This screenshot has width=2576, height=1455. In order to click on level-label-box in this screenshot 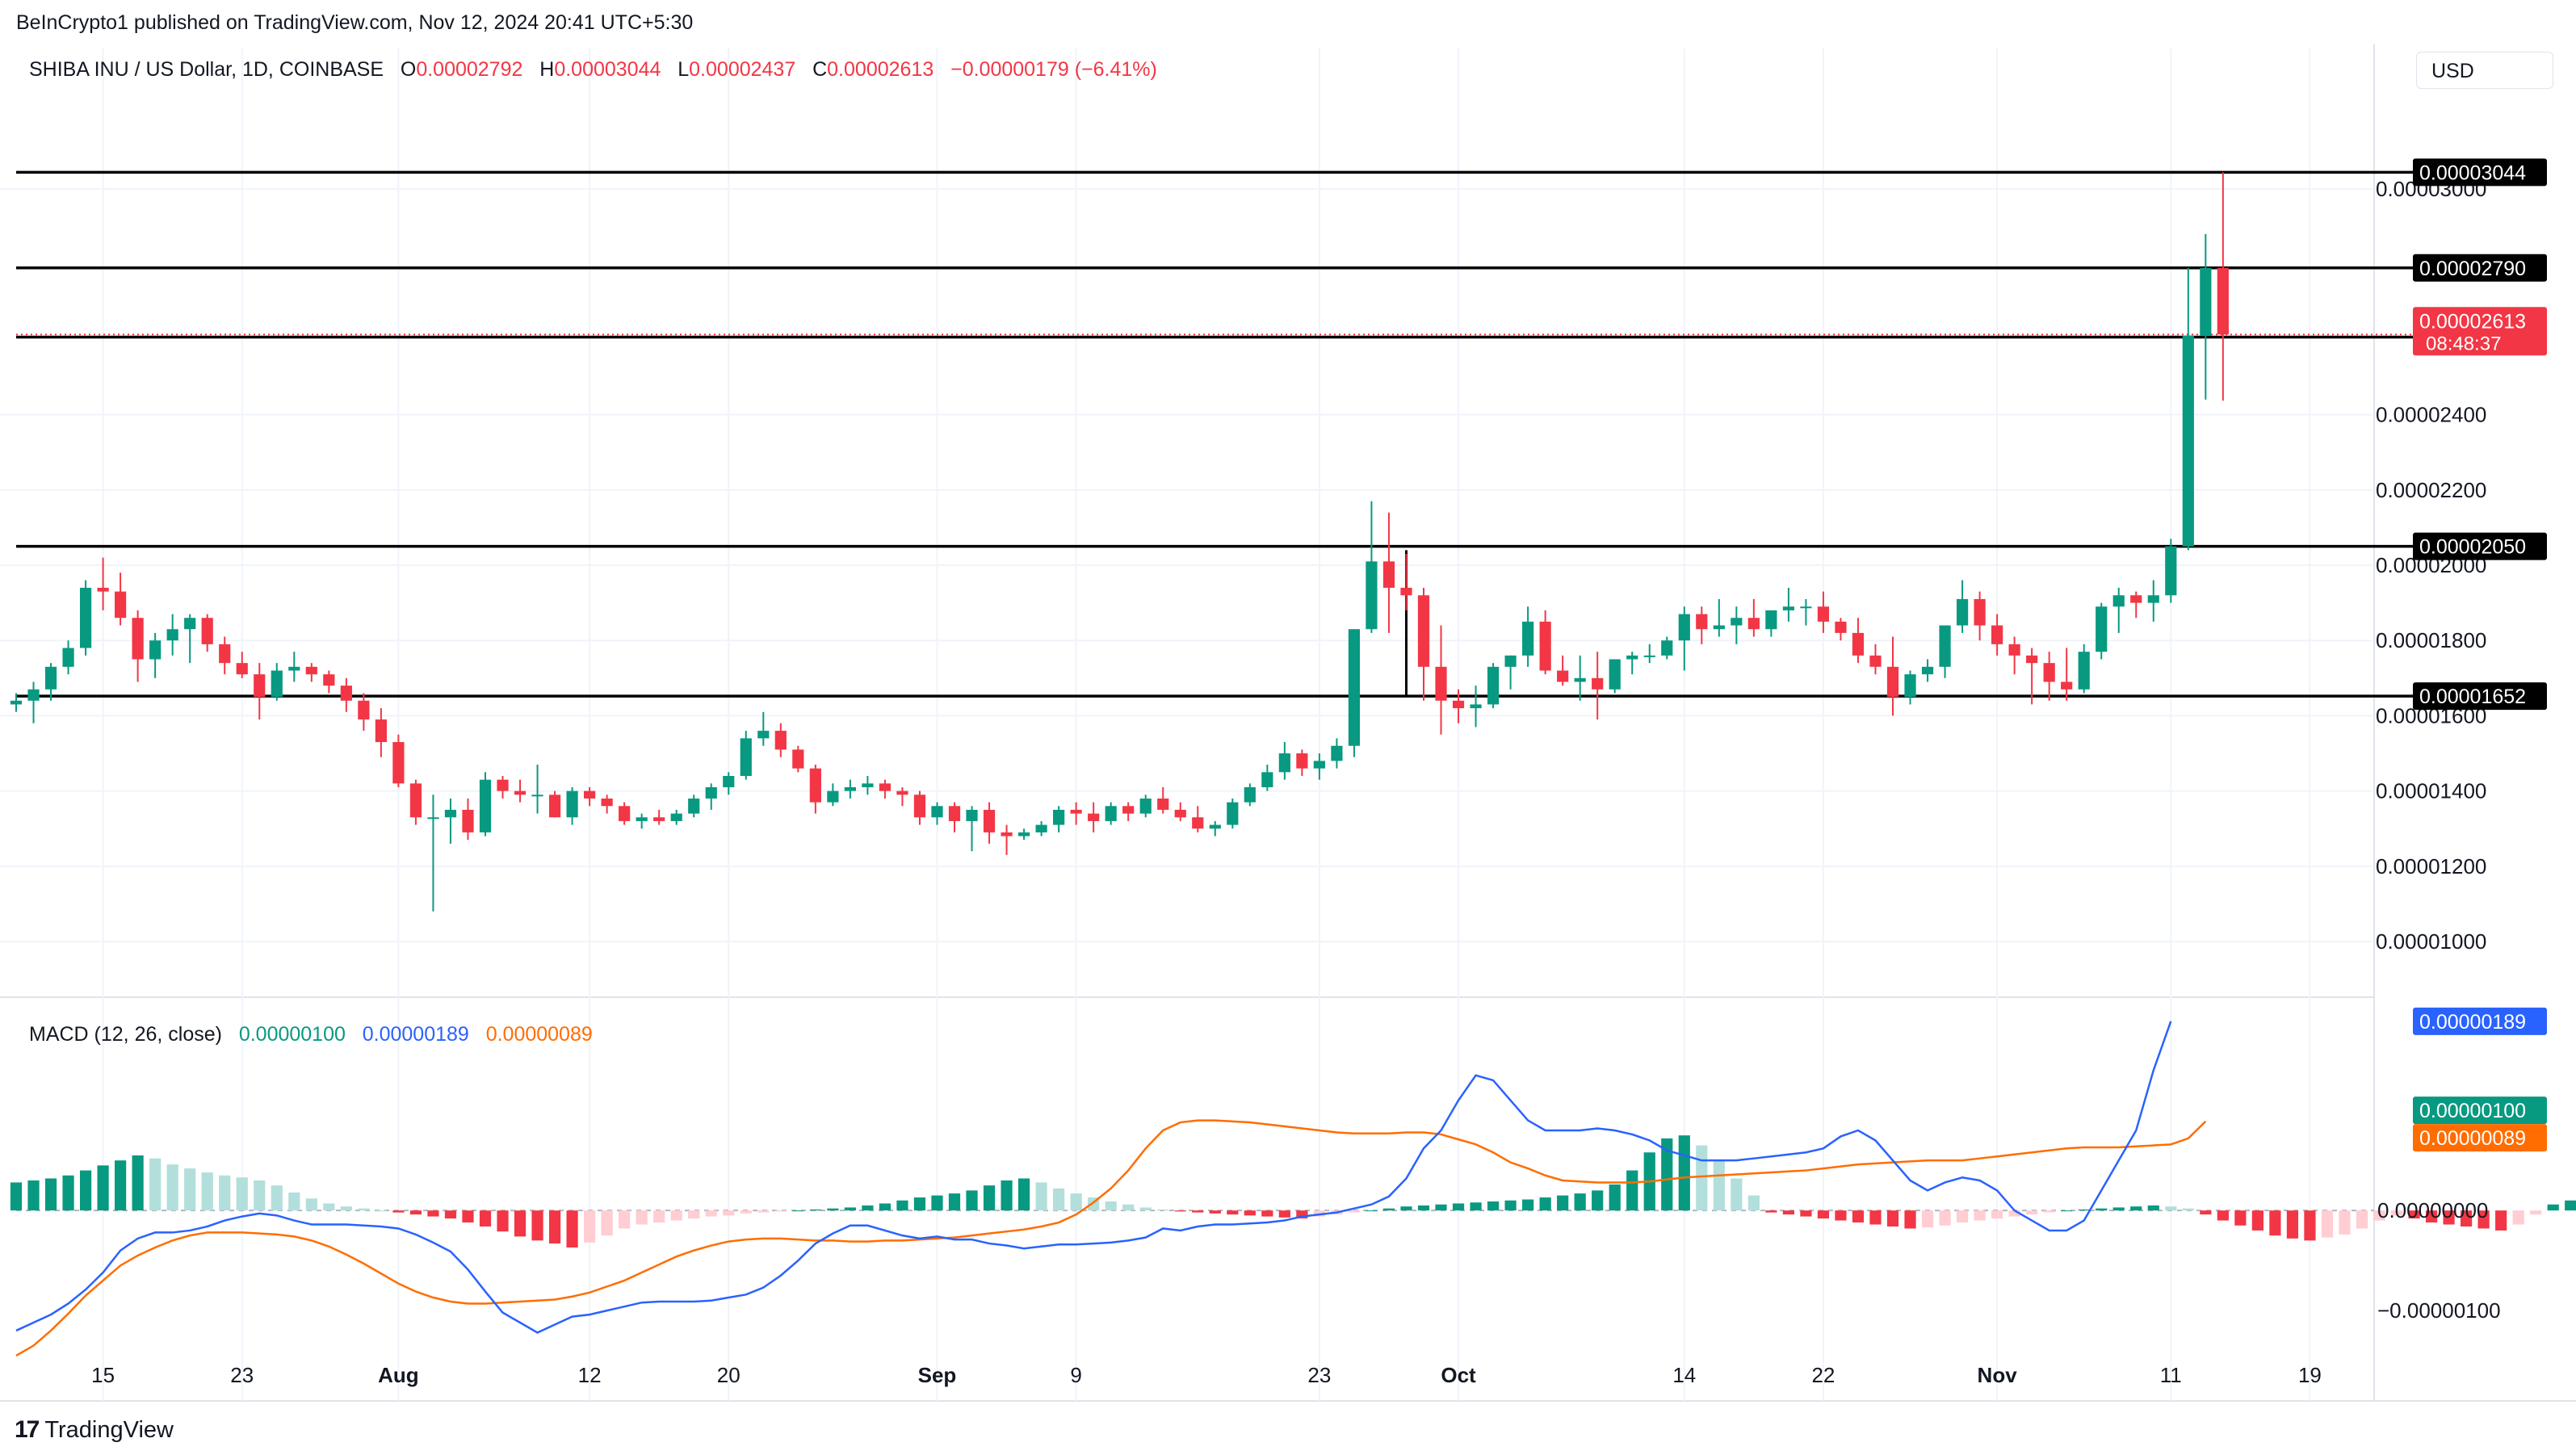, I will do `click(2480, 268)`.